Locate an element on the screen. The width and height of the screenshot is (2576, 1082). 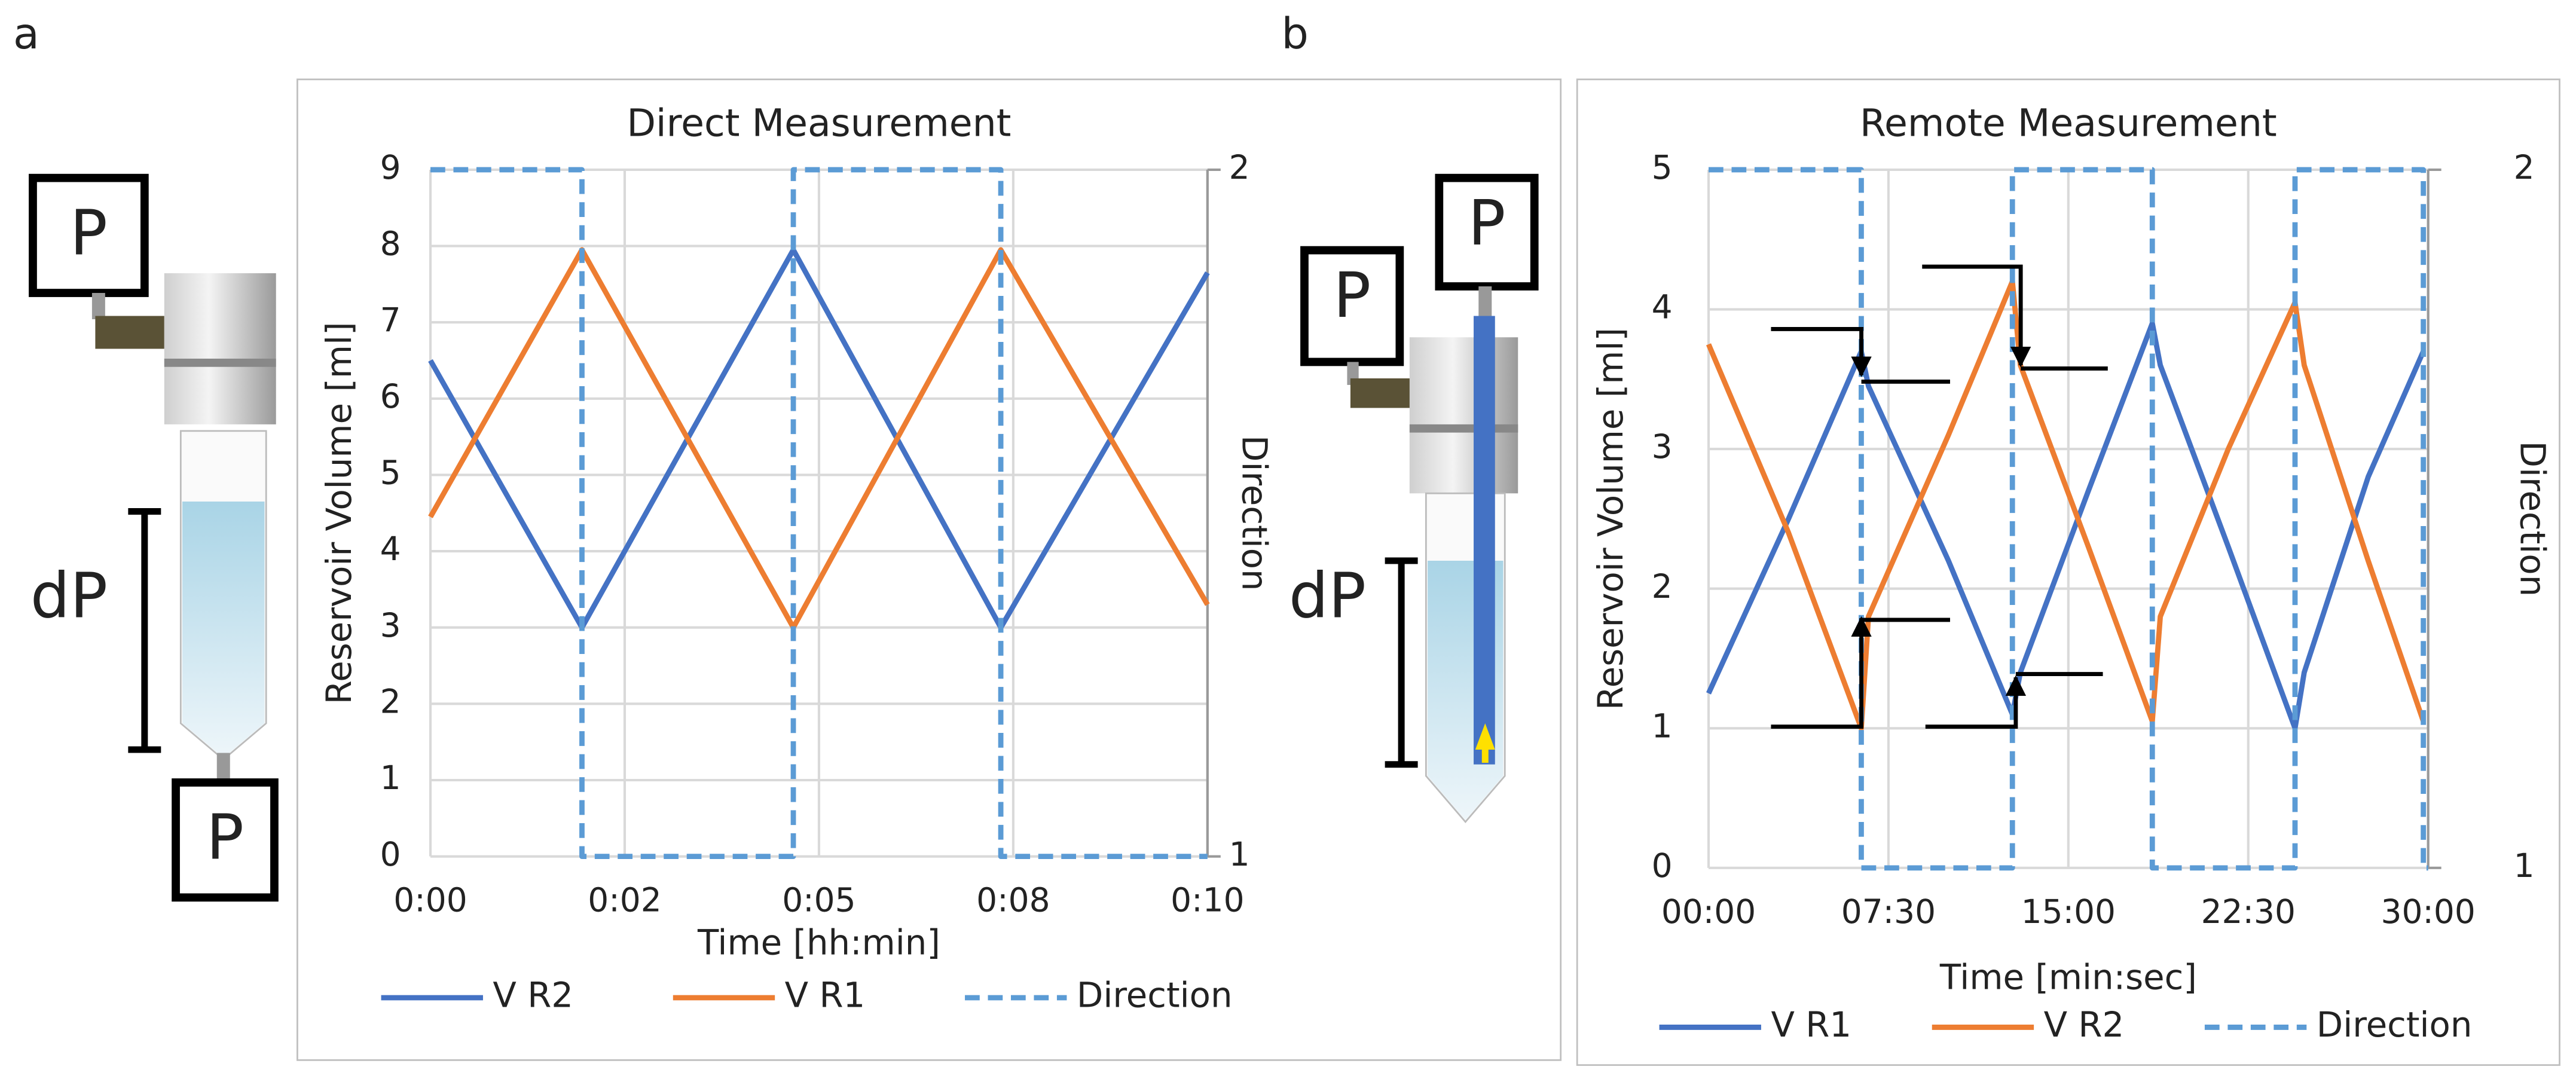
x-tick-label: 0:10 is located at coordinates (1207, 900).